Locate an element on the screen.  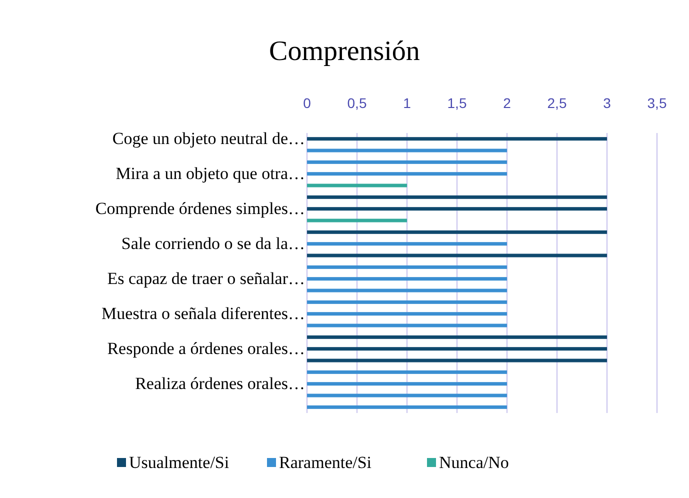
x-tick-label: 0 is located at coordinates (307, 103).